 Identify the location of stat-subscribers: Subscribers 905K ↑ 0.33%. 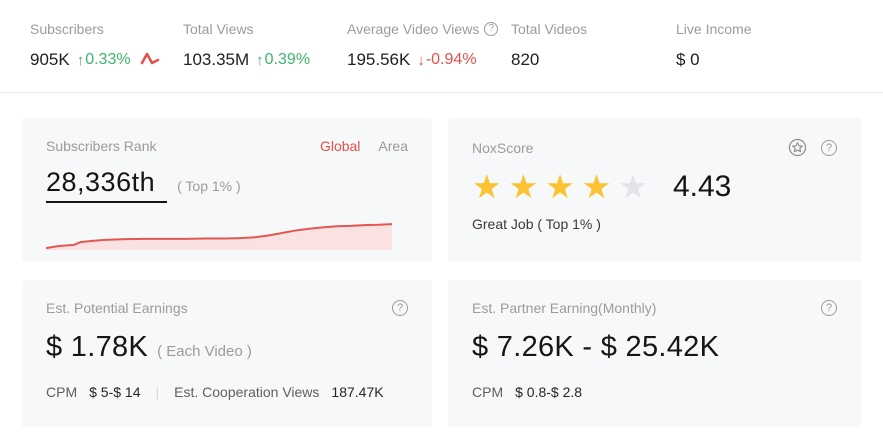
(80, 45).